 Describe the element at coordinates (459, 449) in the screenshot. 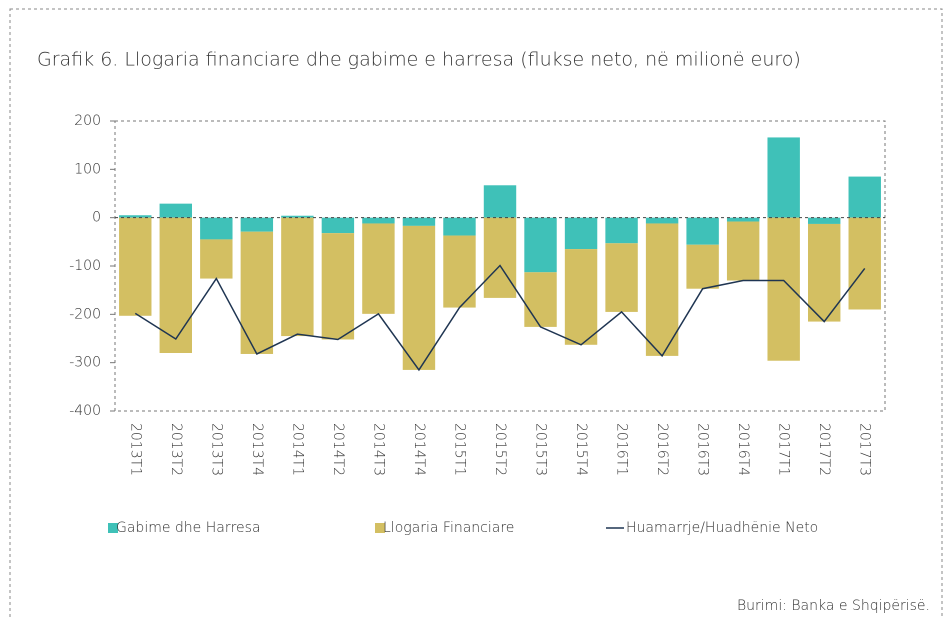

I see `x-tick-label: 2015T1` at that location.